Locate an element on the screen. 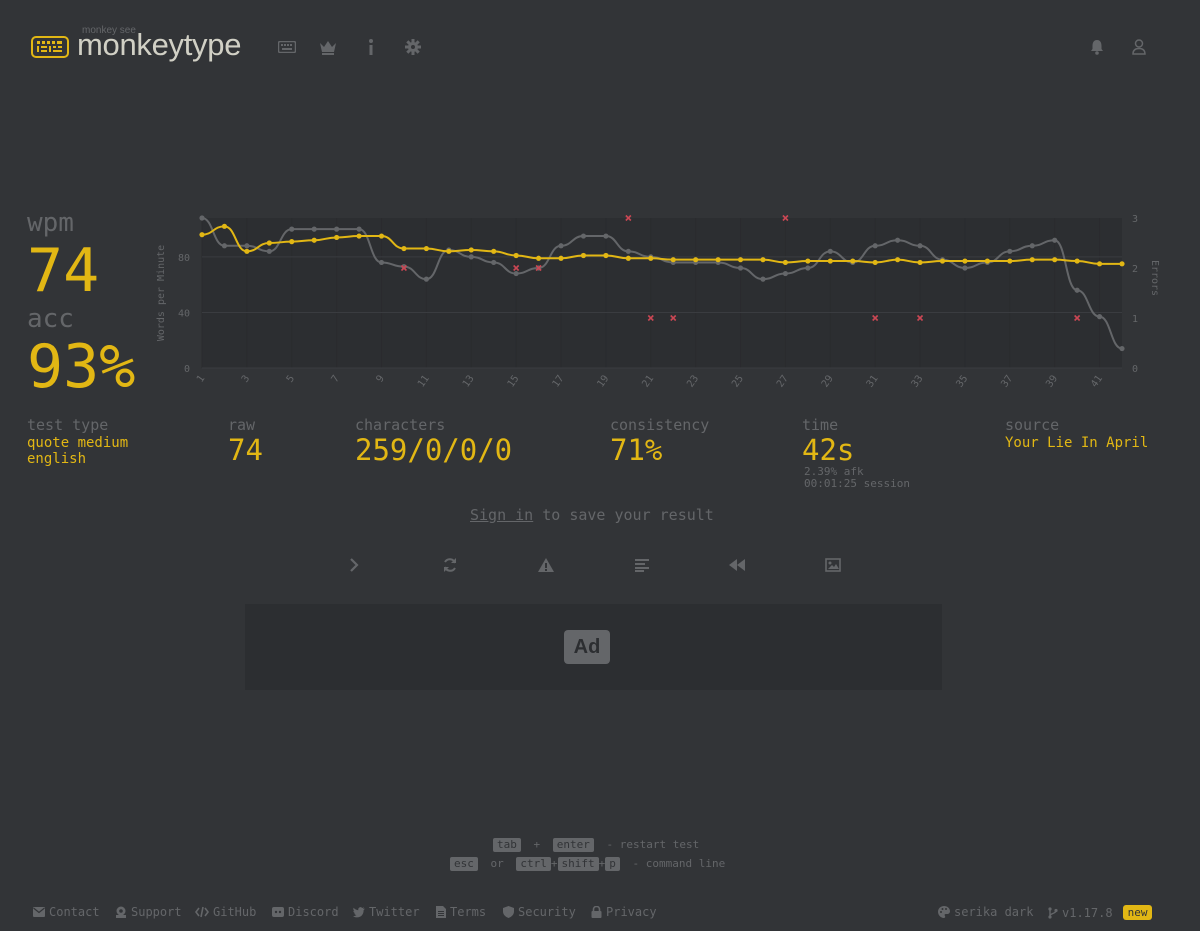  esc-key: esc is located at coordinates (464, 864).